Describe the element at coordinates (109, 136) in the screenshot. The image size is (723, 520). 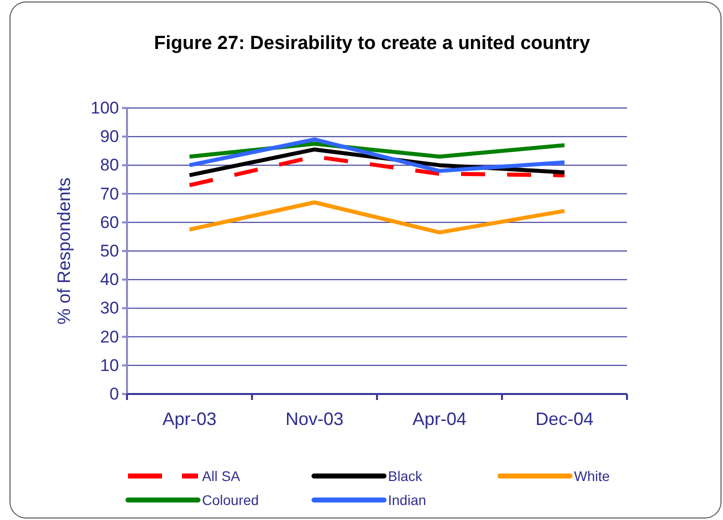
I see `y-tick-label: 90` at that location.